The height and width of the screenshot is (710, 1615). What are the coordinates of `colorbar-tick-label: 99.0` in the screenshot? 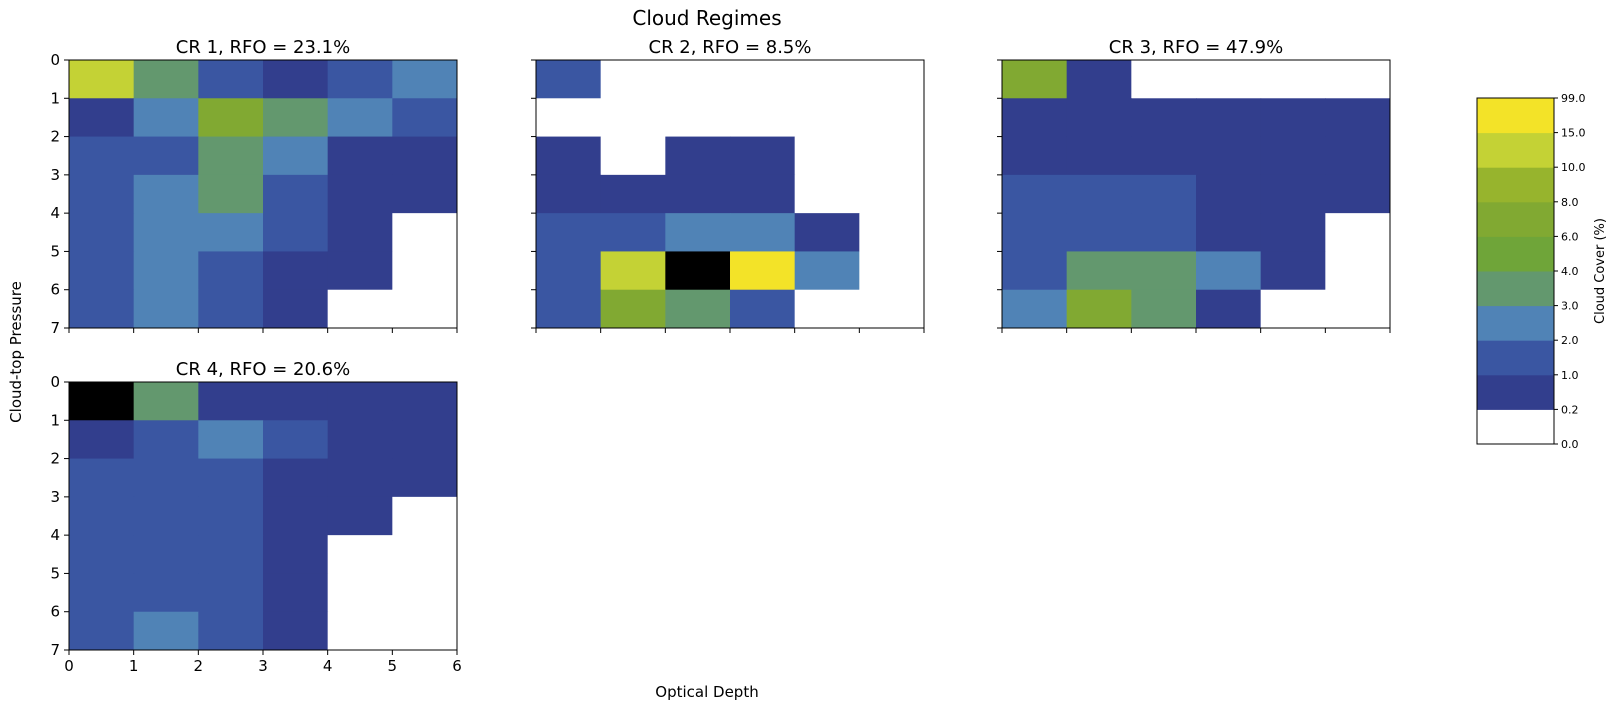 It's located at (1573, 98).